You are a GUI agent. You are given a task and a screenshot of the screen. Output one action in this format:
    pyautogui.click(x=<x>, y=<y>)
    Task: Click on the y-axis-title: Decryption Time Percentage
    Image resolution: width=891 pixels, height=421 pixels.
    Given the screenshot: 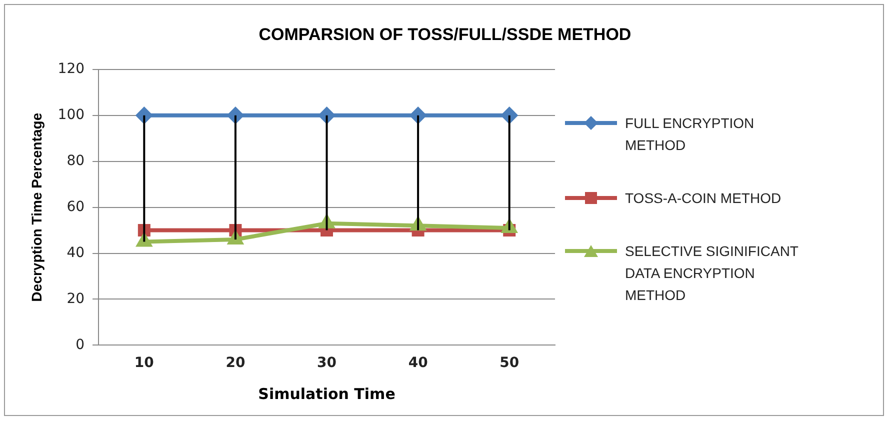 What is the action you would take?
    pyautogui.click(x=36, y=207)
    